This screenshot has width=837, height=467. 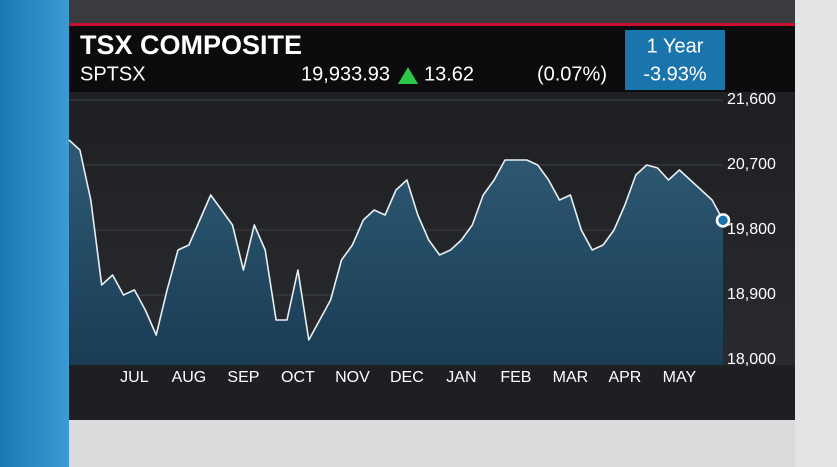 What do you see at coordinates (515, 377) in the screenshot?
I see `x-tick-label: FEB` at bounding box center [515, 377].